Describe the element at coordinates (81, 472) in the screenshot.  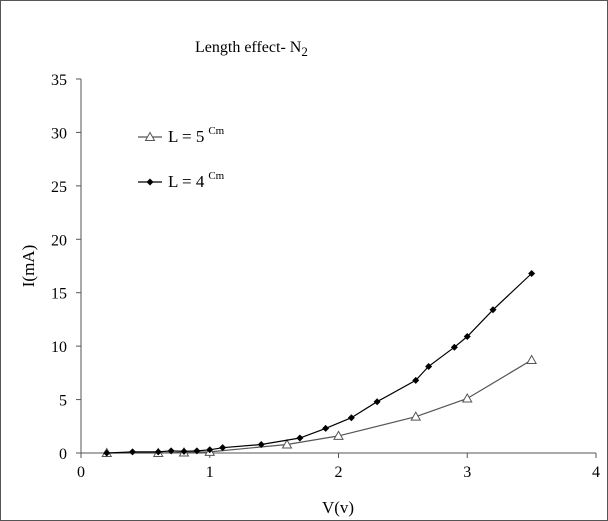
I see `x-tick-label: 0` at that location.